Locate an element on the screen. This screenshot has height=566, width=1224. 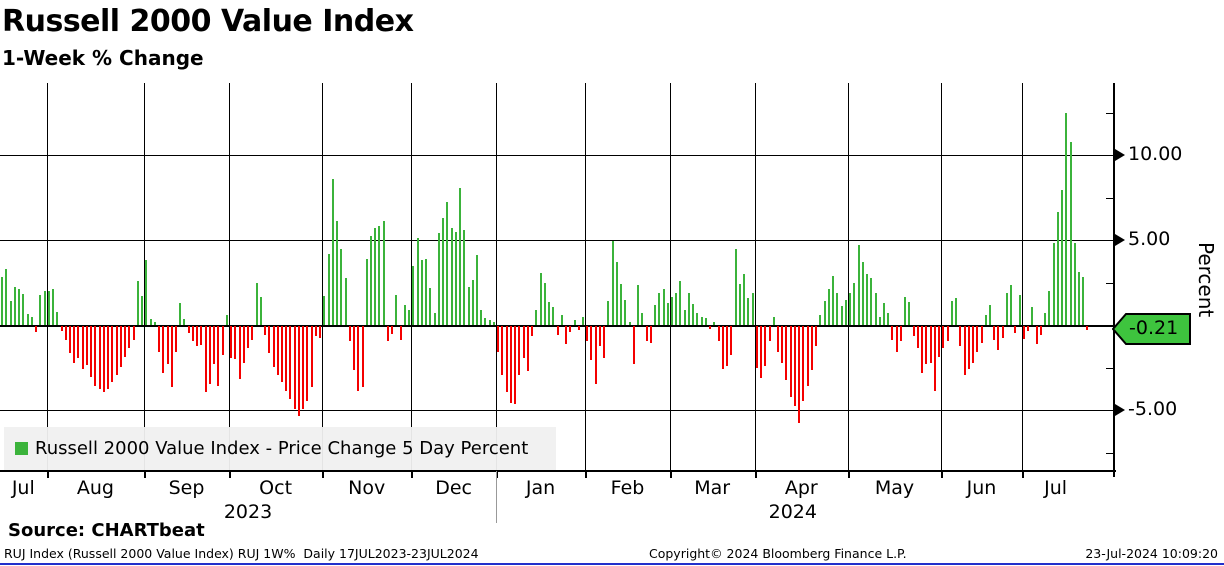
month-label: Jan is located at coordinates (540, 488).